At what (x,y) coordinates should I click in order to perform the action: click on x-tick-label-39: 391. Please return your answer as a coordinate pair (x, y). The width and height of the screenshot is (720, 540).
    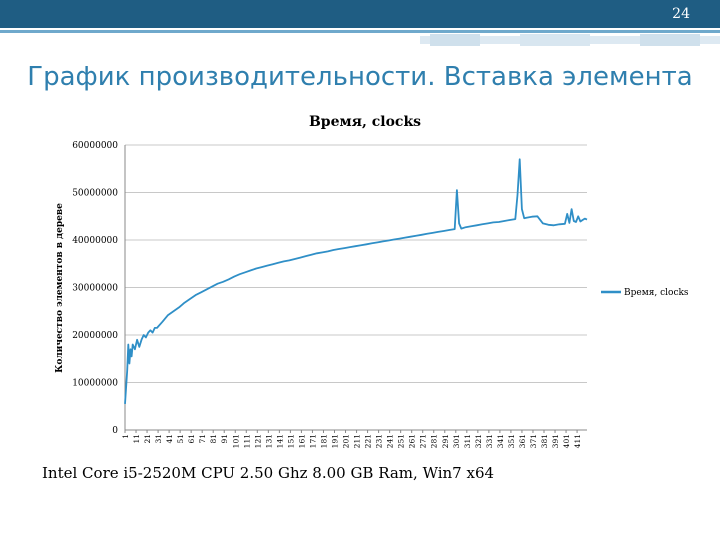
    Looking at the image, I should click on (555, 441).